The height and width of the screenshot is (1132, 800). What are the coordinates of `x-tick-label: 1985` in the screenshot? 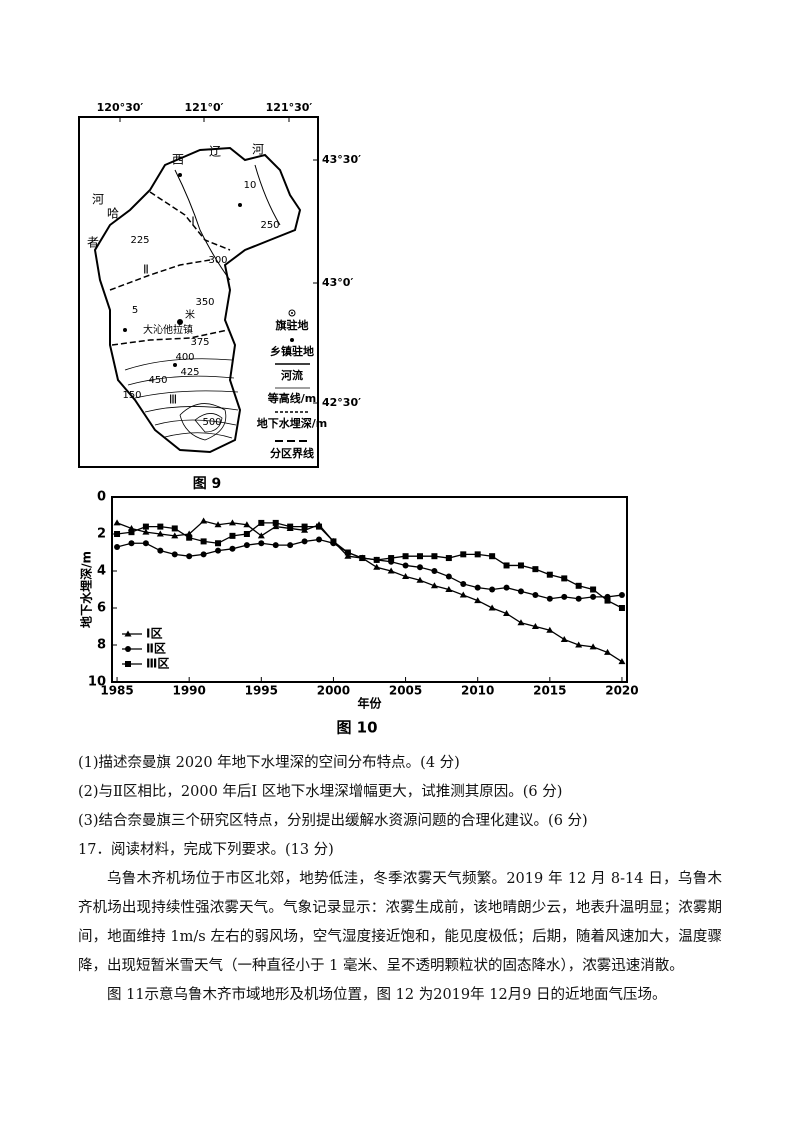 It's located at (116, 691).